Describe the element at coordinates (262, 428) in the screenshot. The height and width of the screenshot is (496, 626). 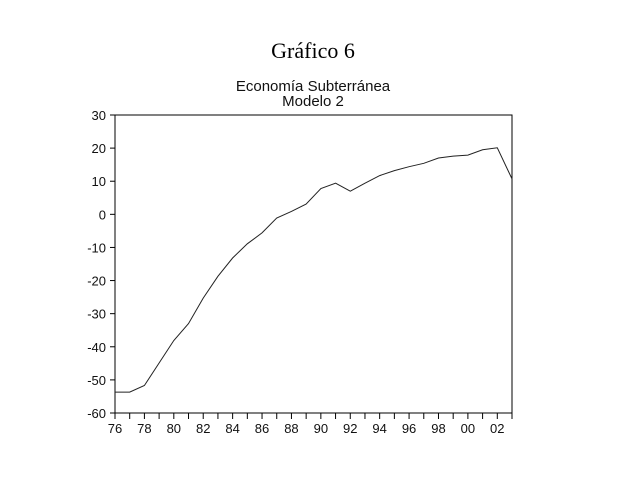
I see `x-tick-label: 86` at that location.